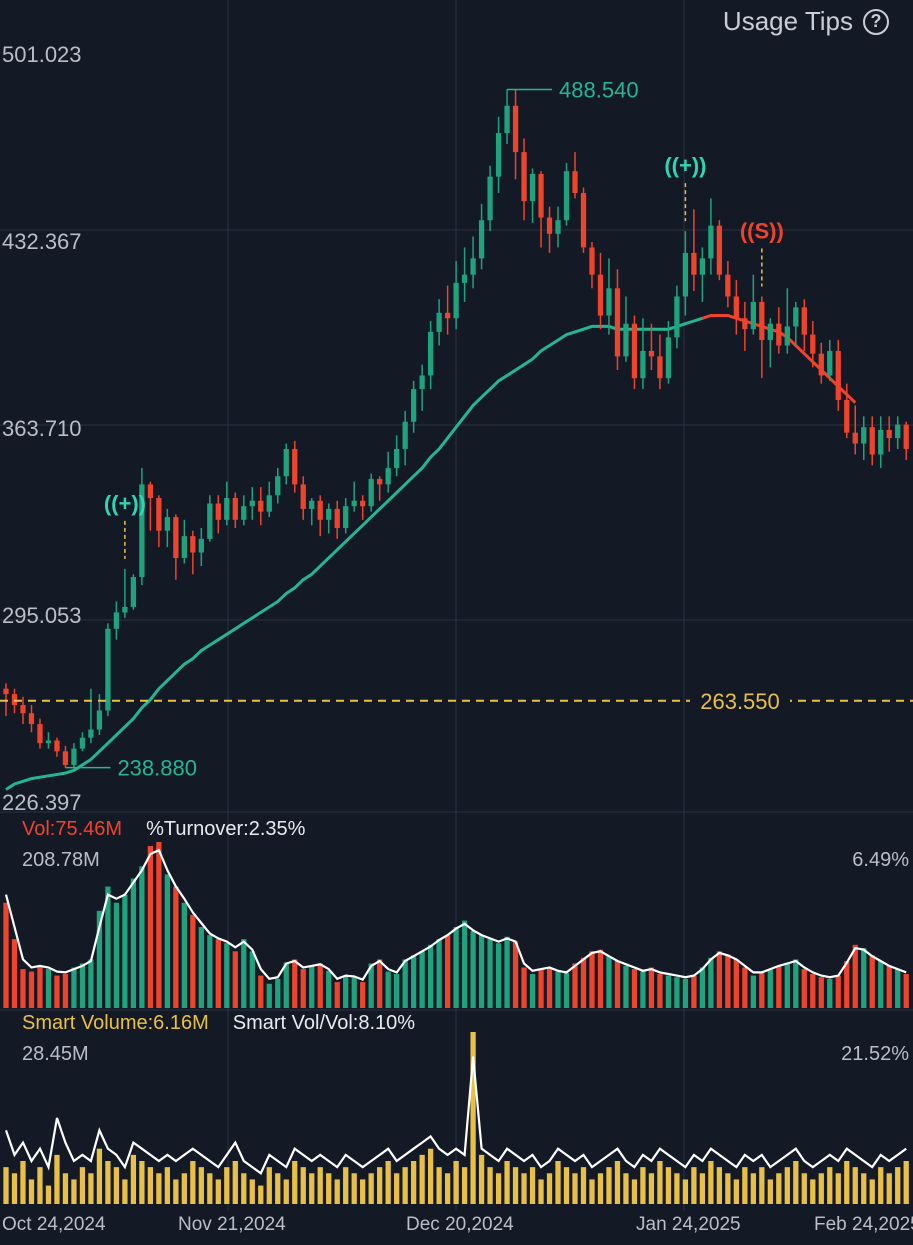 This screenshot has height=1245, width=913. I want to click on current-price-badge, so click(740, 700).